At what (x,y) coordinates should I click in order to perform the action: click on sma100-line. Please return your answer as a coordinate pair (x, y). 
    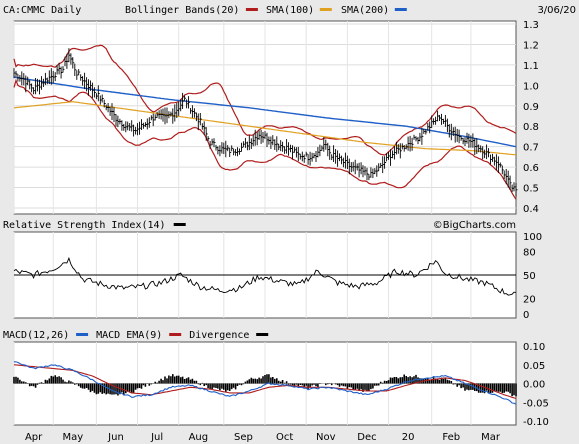
    Looking at the image, I should click on (265, 128).